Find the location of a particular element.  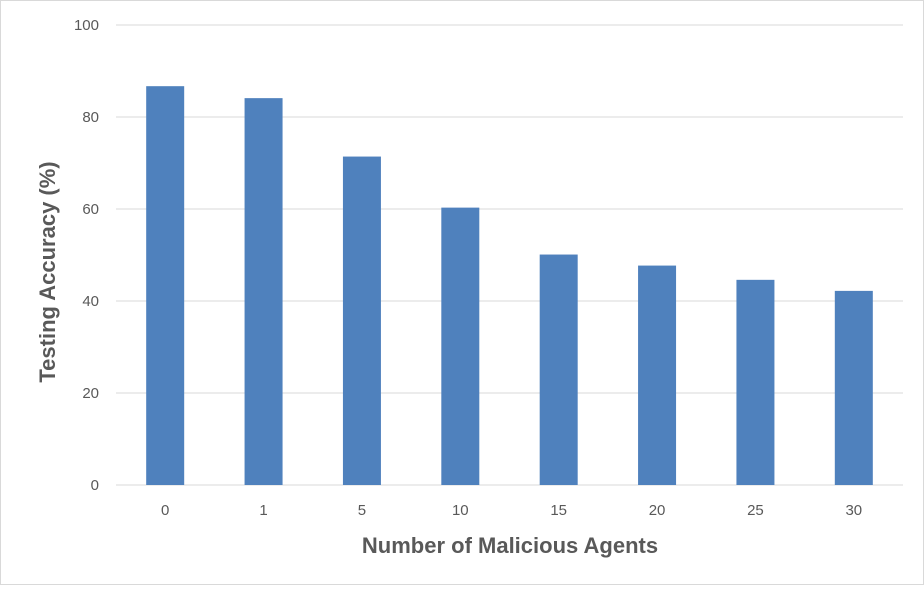

y-tick-label: 0 is located at coordinates (95, 485).